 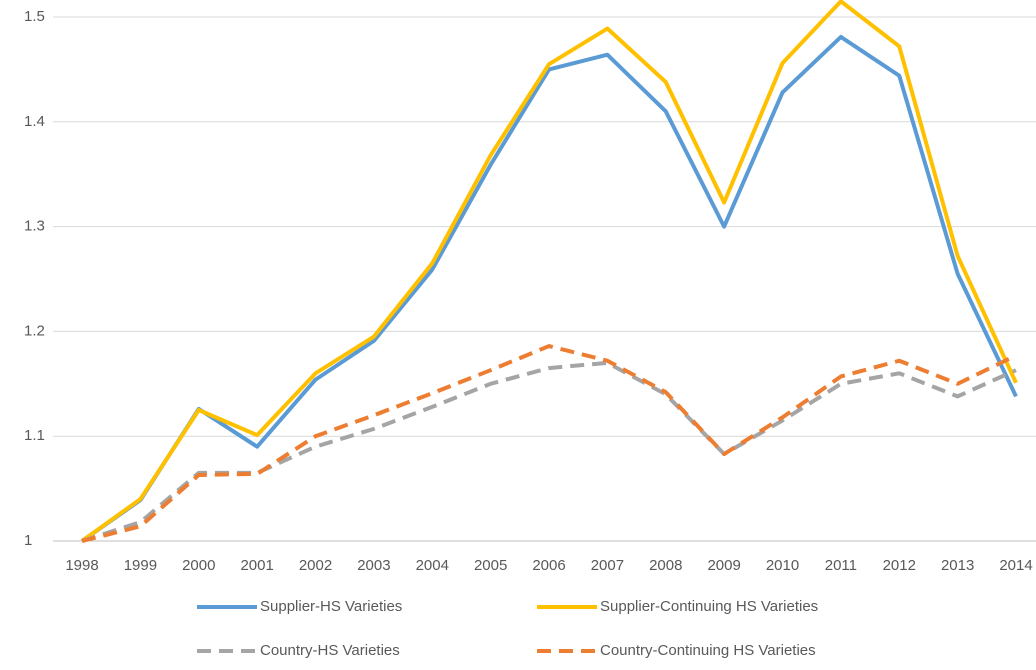 I want to click on x-tick-label: 2011, so click(x=841, y=565).